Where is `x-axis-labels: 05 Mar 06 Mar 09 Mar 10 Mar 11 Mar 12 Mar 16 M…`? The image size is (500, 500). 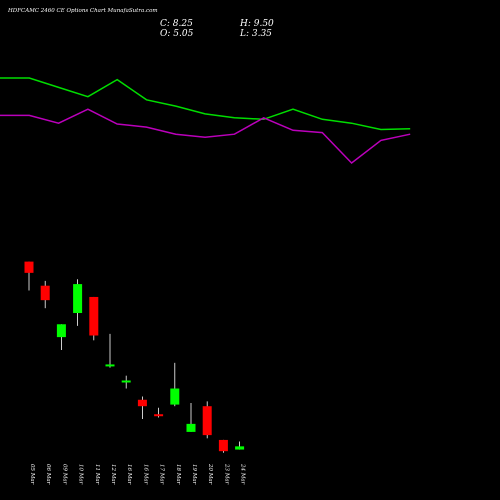
x-axis-labels: 05 Mar 06 Mar 09 Mar 10 Mar 11 Mar 12 Mar 16 M… is located at coordinates (137, 474).